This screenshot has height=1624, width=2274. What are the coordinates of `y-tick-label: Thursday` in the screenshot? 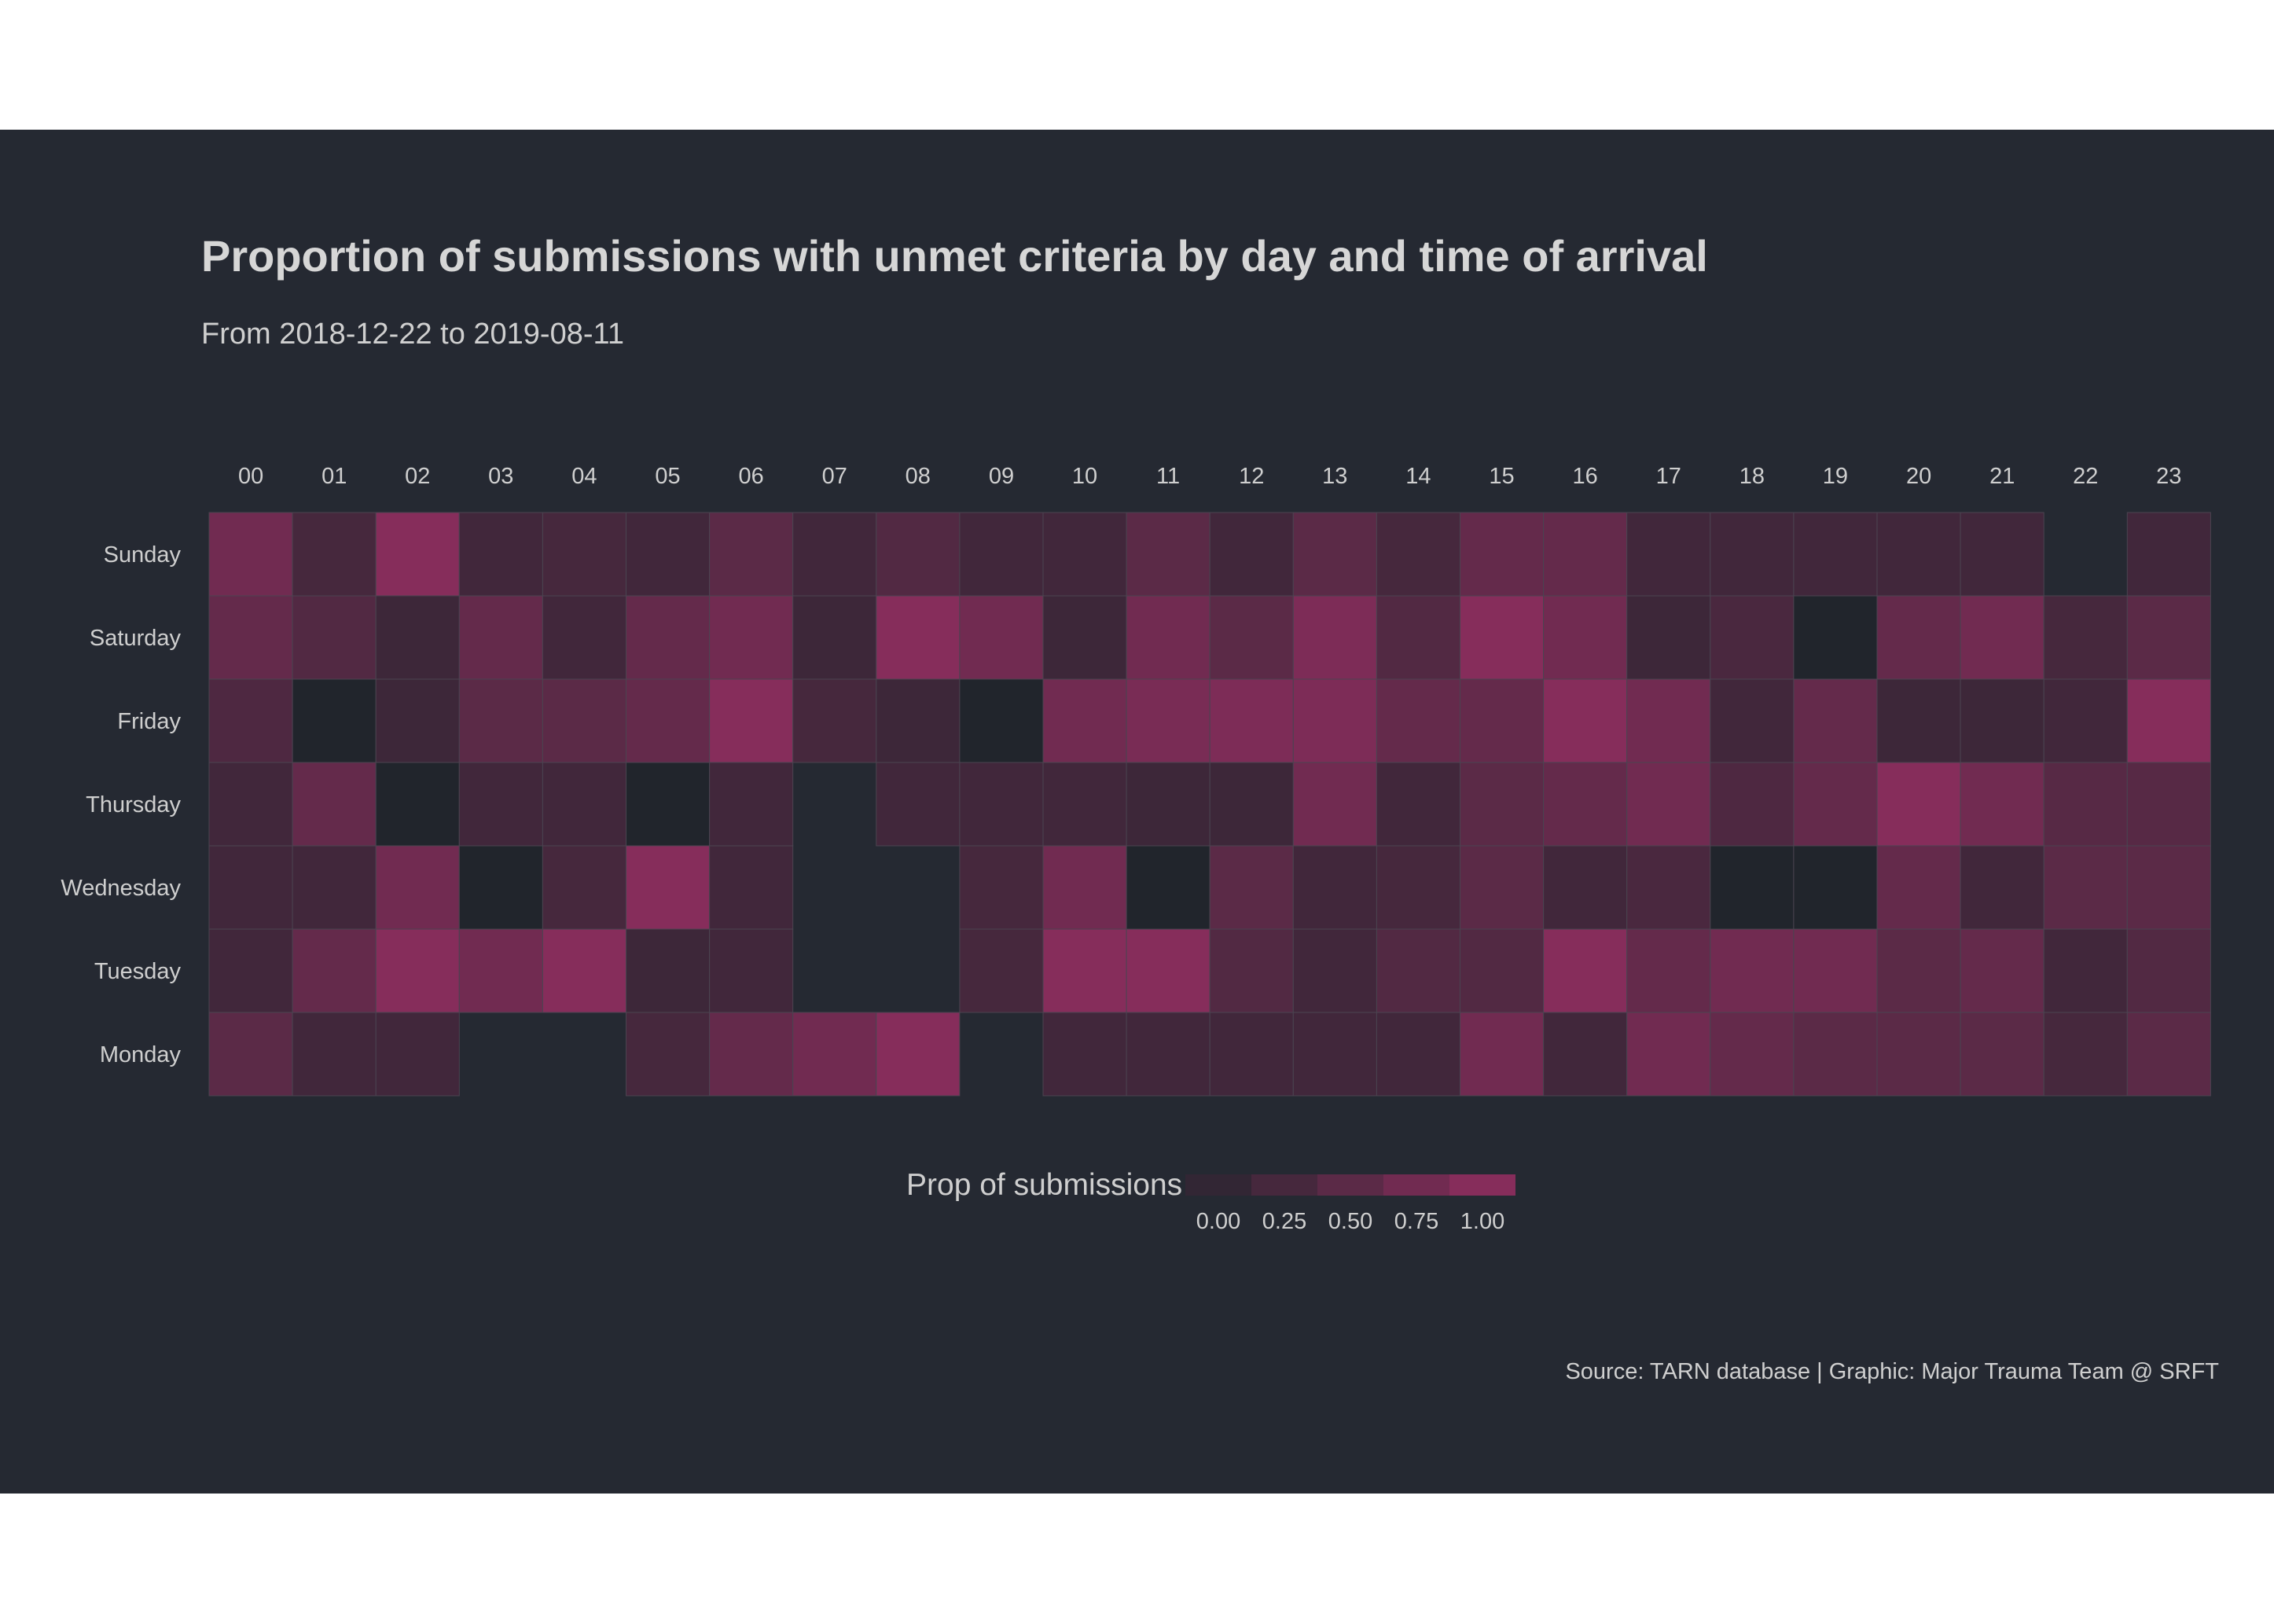 It's located at (133, 805).